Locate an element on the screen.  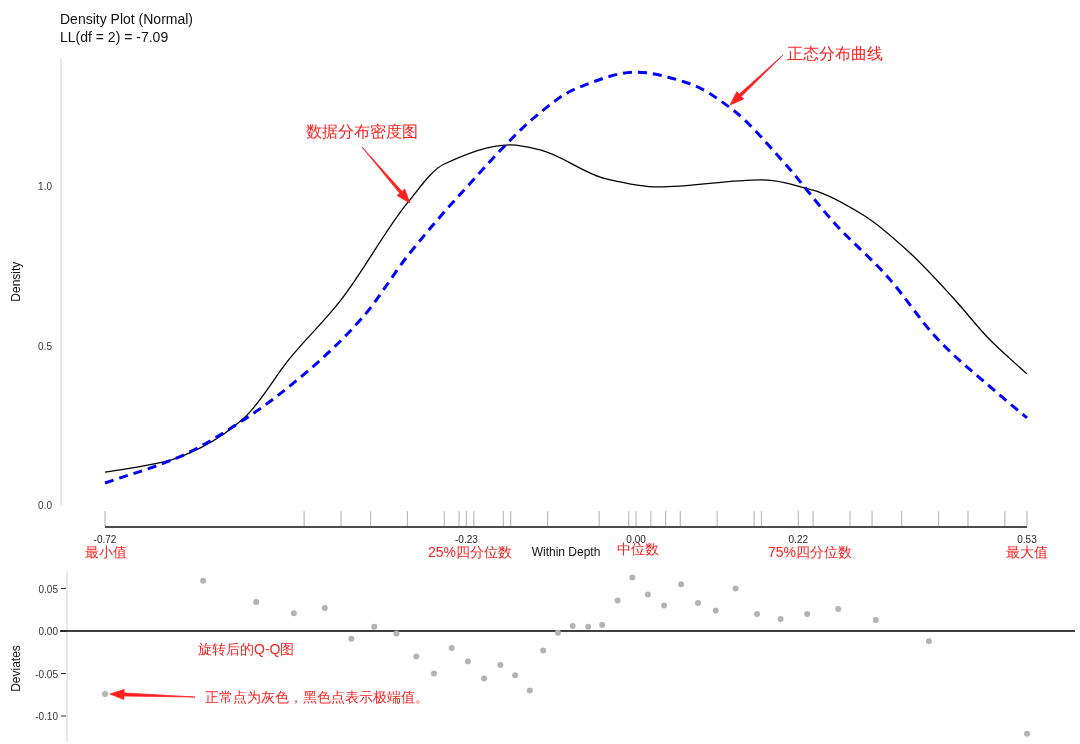
text: 25%四分位数 is located at coordinates (470, 552).